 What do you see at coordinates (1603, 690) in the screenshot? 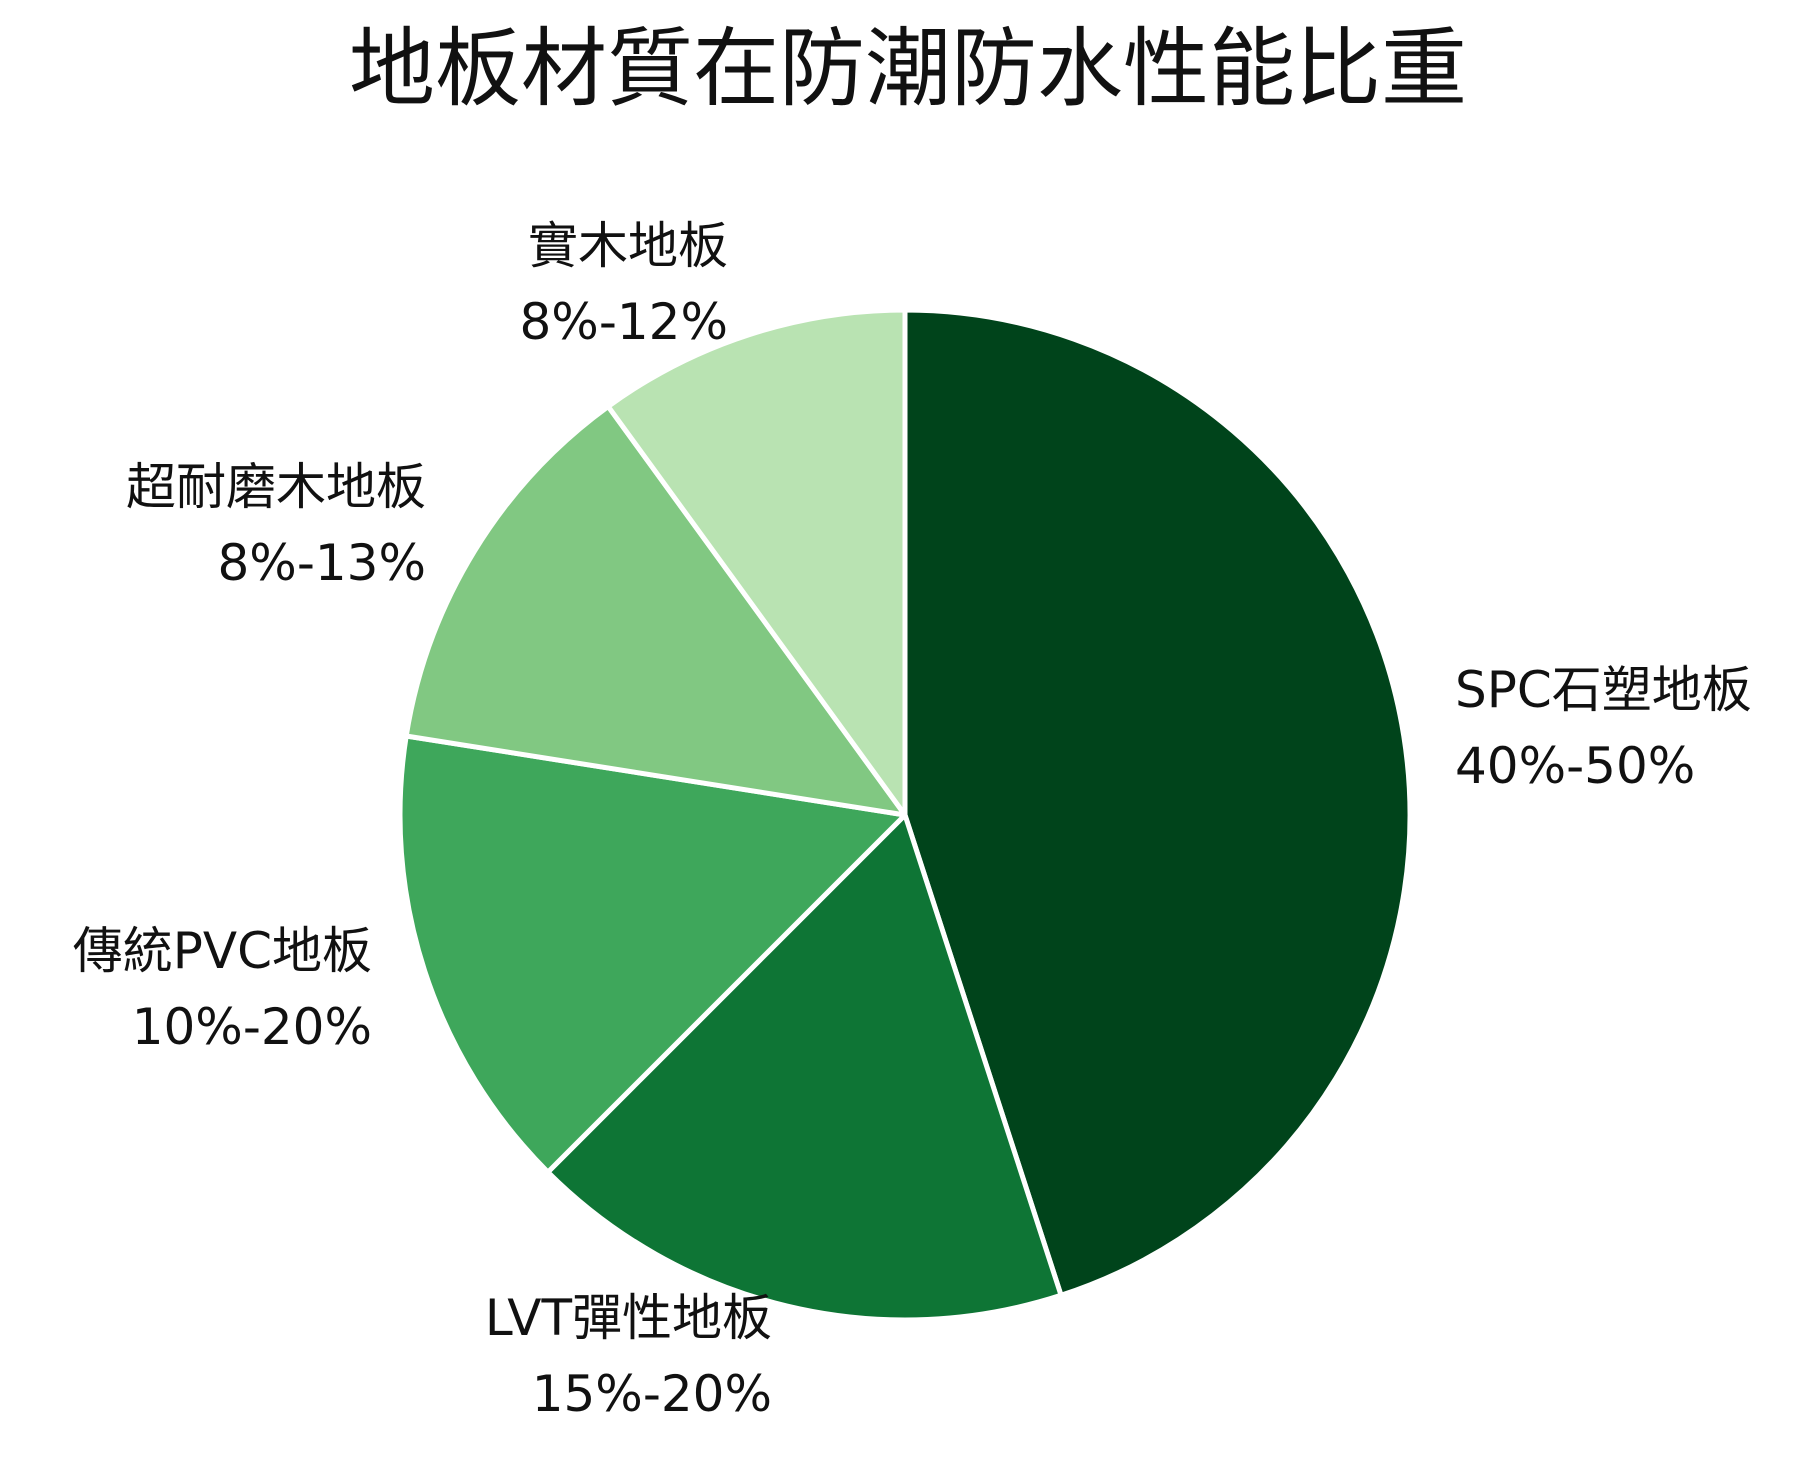
I see `slice-name-label: SPC石塑地板` at bounding box center [1603, 690].